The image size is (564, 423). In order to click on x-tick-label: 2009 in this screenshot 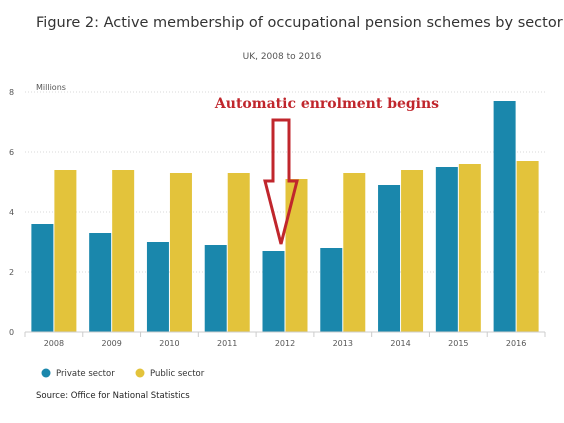, I will do `click(111, 343)`.